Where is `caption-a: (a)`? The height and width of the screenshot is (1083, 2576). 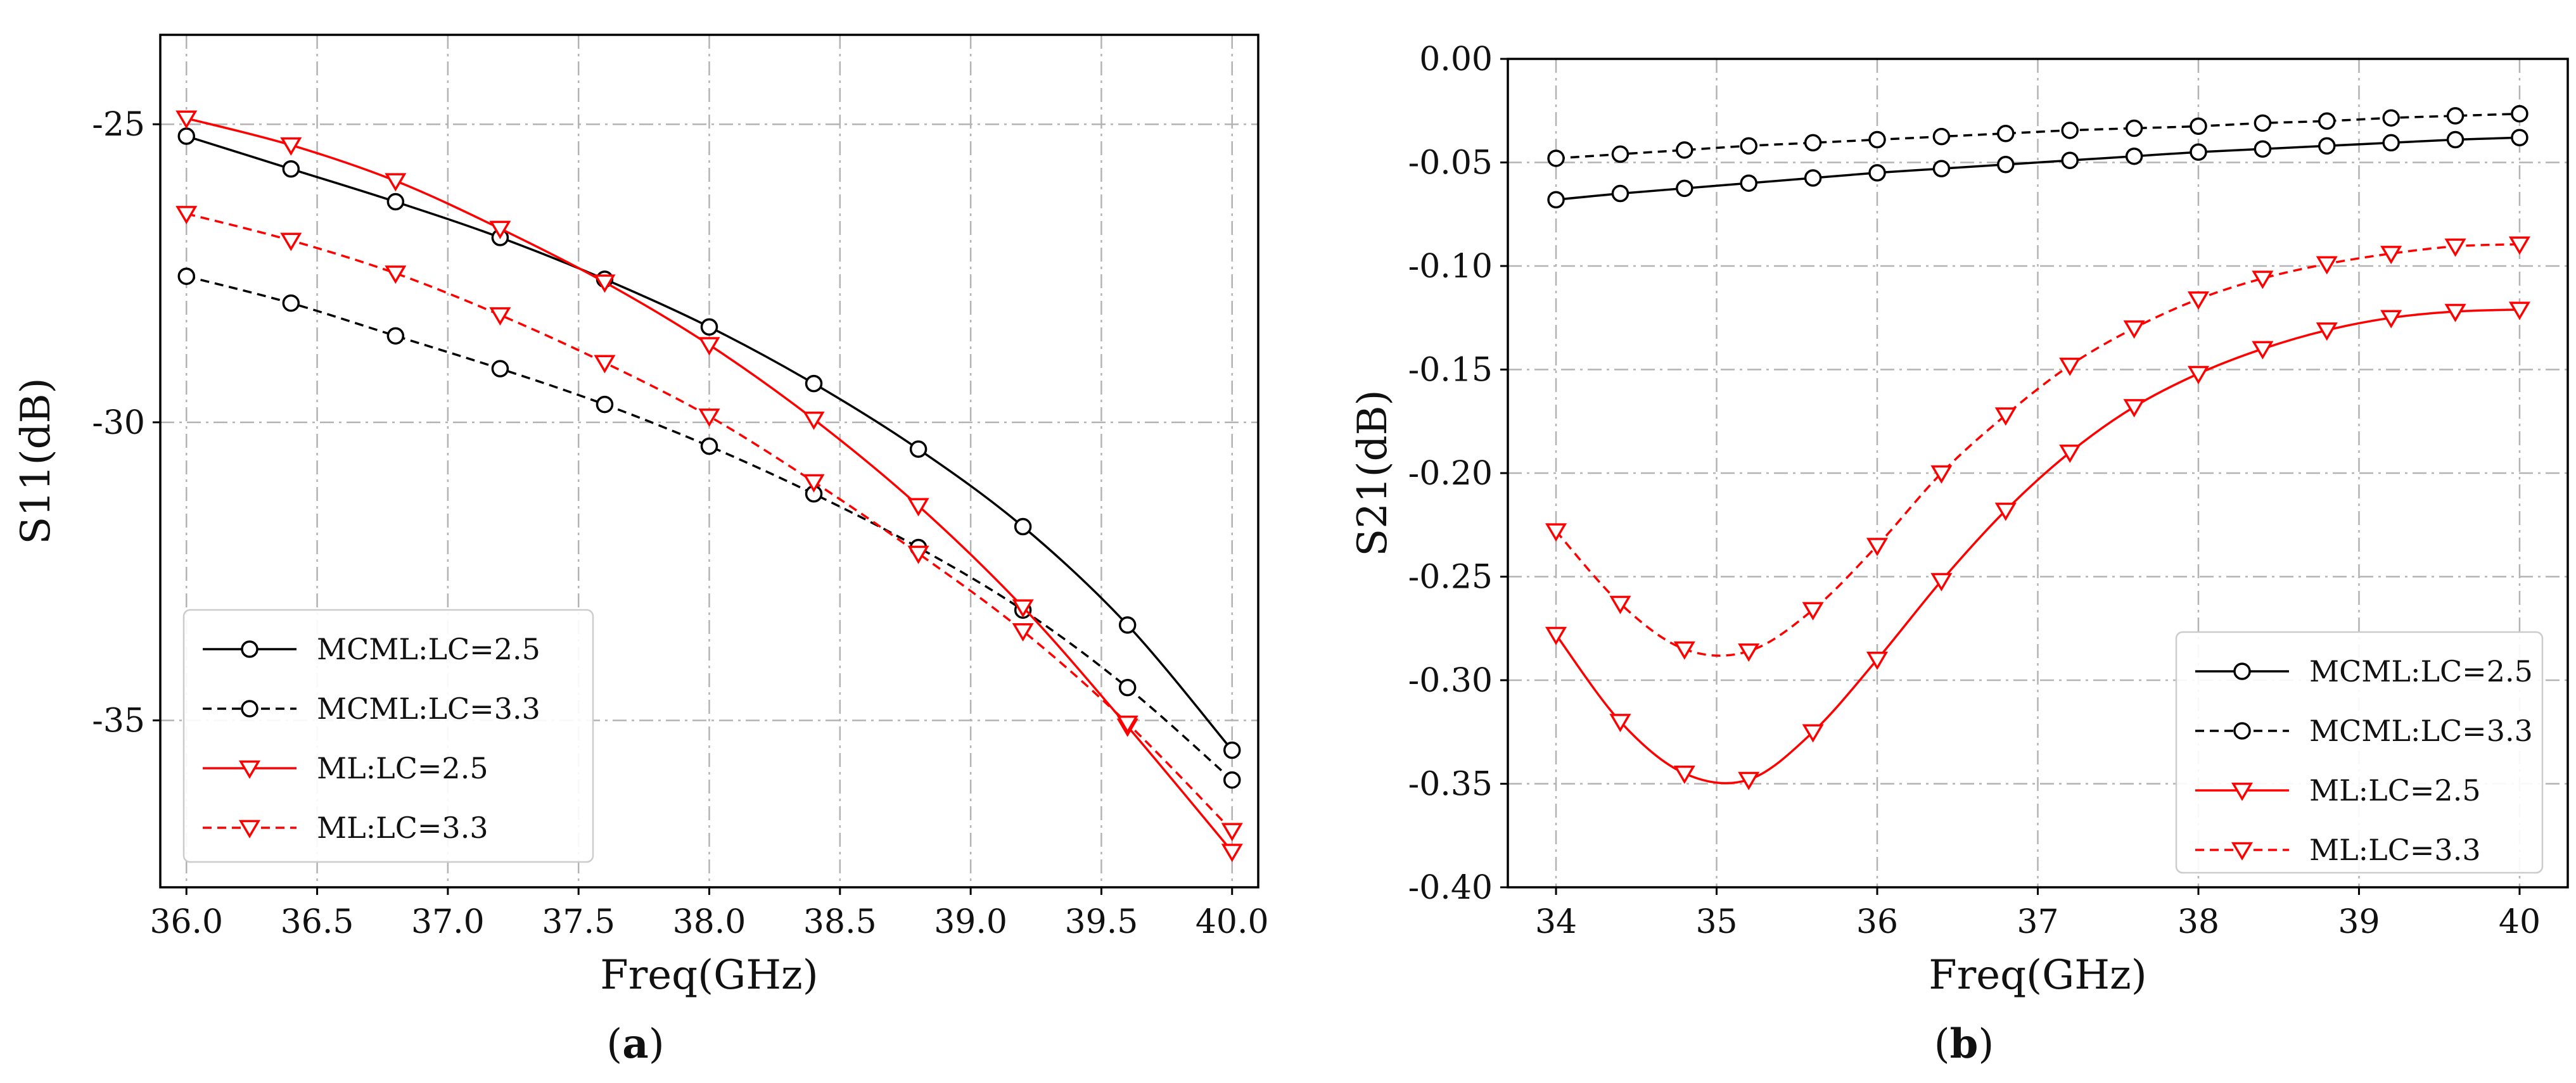 caption-a: (a) is located at coordinates (635, 1044).